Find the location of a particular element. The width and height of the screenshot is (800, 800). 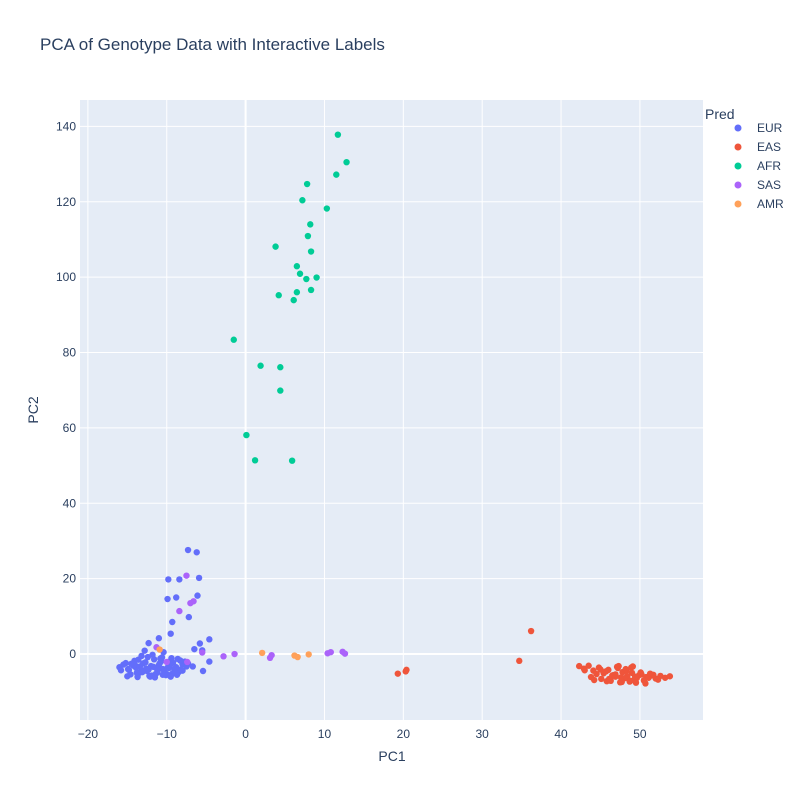

point-eas: EAS (42.3, -3.2) is located at coordinates (579, 666).